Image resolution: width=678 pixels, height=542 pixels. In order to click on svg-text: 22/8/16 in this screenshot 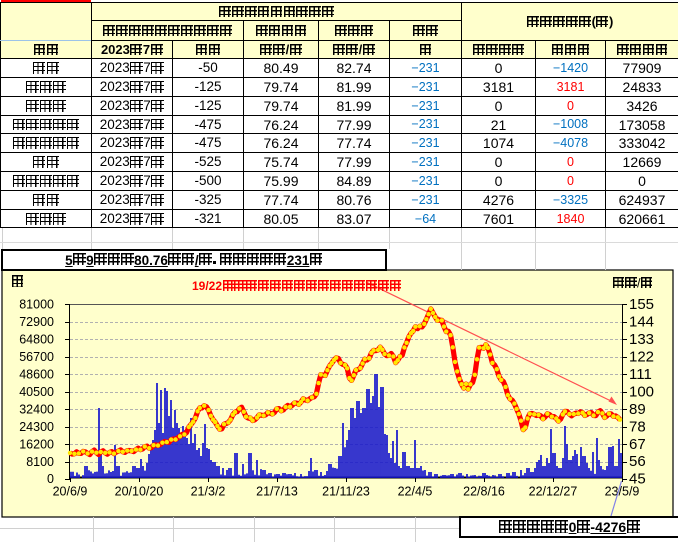, I will do `click(484, 492)`.